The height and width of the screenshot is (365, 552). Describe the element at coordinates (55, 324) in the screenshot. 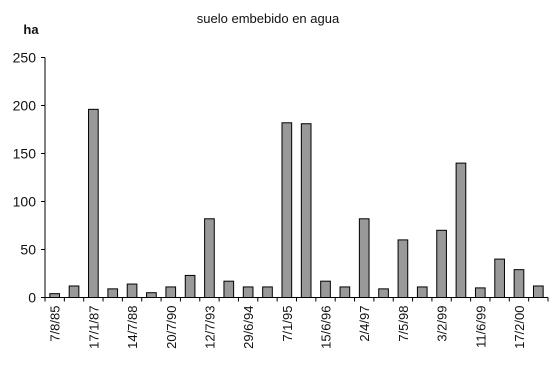

I see `x-tick-label: 7/8/85` at that location.